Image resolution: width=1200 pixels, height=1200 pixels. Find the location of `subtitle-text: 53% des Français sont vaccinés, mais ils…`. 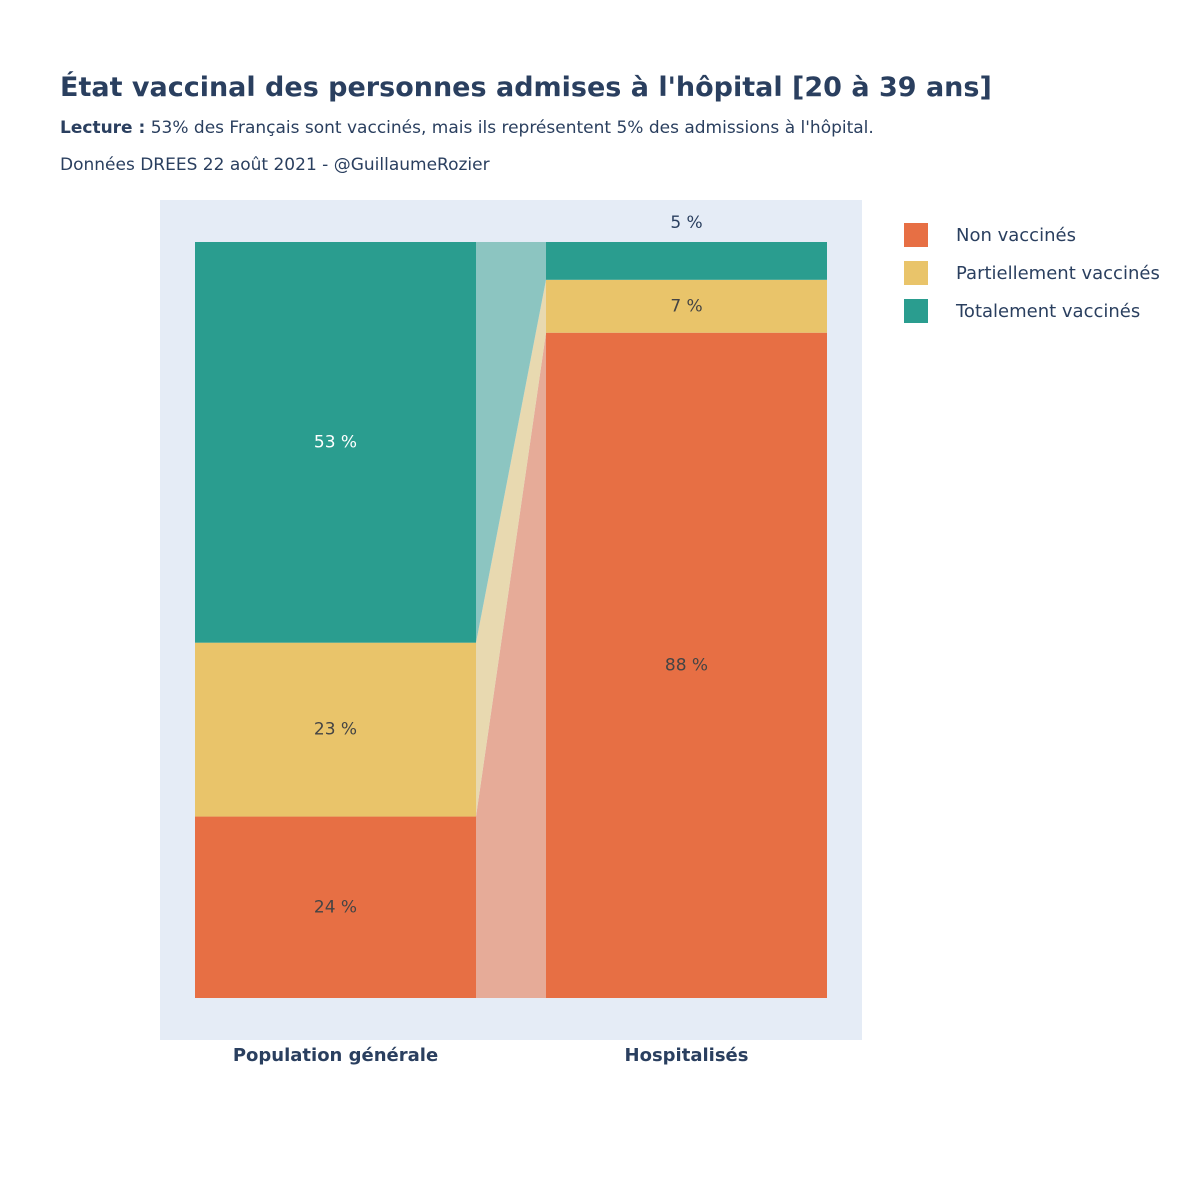

subtitle-text: 53% des Français sont vaccinés, mais ils… is located at coordinates (509, 128).